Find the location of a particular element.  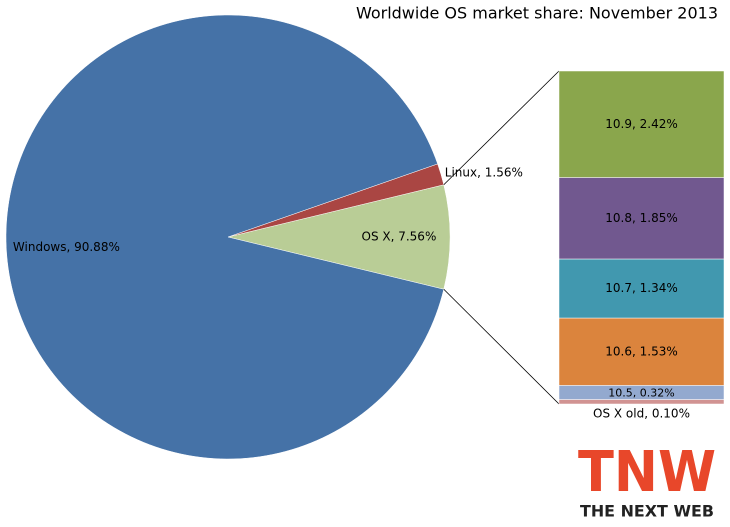

breakdown-label: OS X old, 0.10% is located at coordinates (641, 414).